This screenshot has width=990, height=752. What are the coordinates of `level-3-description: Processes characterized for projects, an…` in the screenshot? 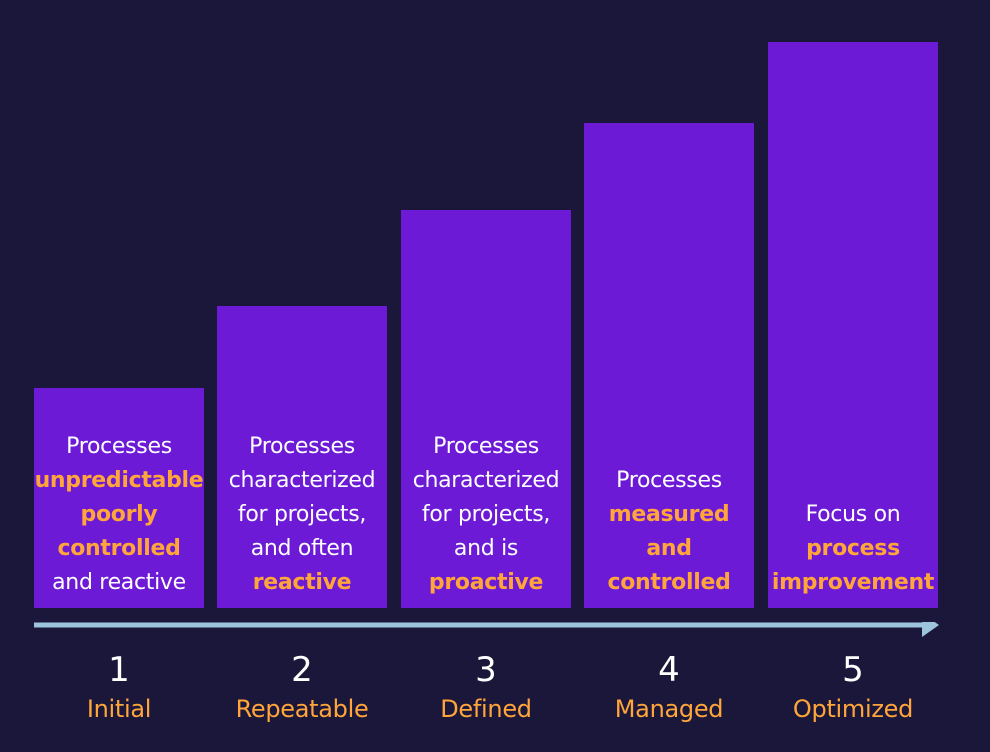 It's located at (486, 515).